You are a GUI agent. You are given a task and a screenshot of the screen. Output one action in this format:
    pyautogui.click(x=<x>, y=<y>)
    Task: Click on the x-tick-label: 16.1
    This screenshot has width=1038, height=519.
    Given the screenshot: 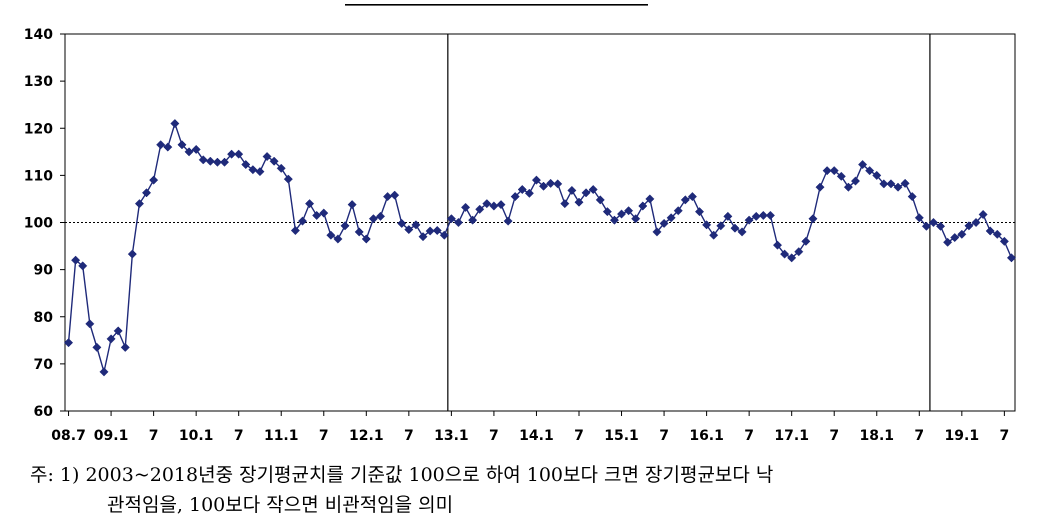 What is the action you would take?
    pyautogui.click(x=706, y=436)
    